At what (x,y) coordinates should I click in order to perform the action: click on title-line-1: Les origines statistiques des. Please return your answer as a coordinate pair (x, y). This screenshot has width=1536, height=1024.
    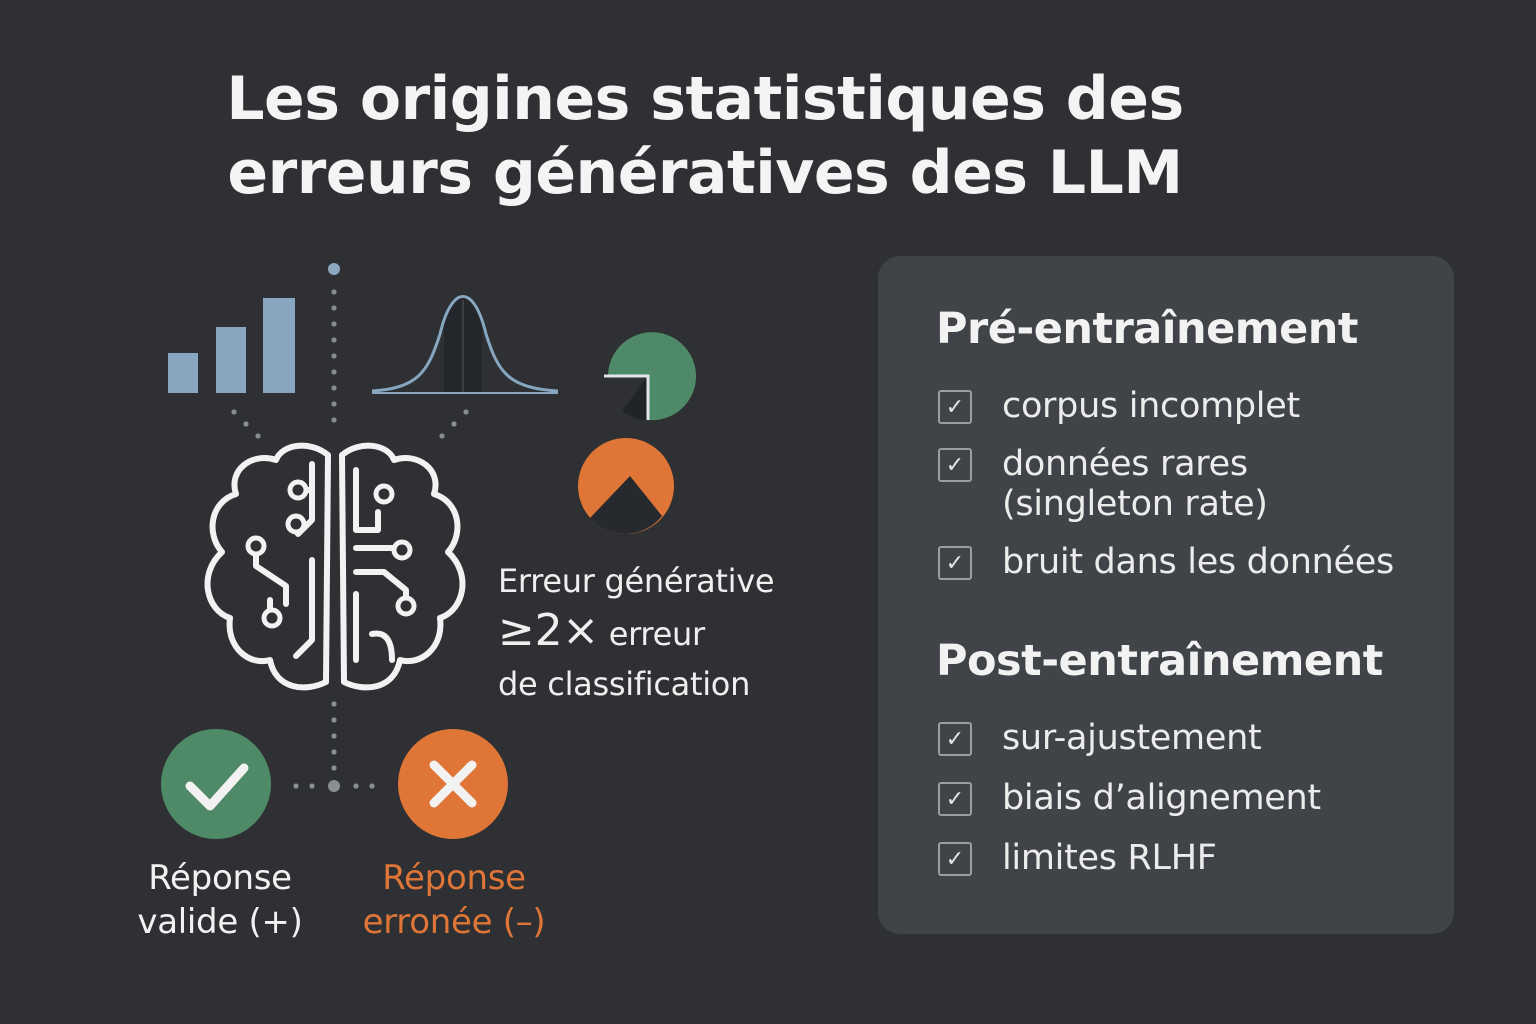
    Looking at the image, I should click on (705, 99).